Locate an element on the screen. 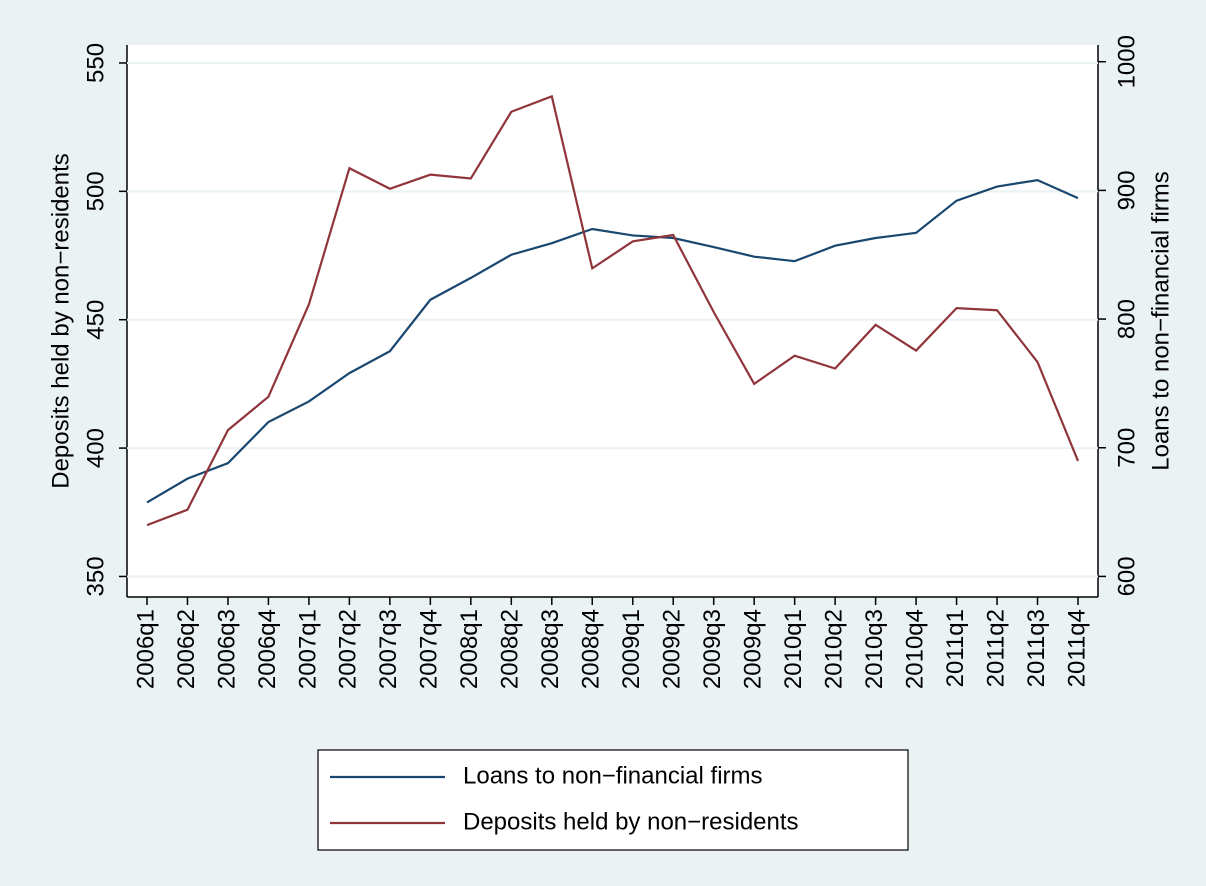 Image resolution: width=1206 pixels, height=886 pixels. x-tick-label: 2010q2 is located at coordinates (833, 649).